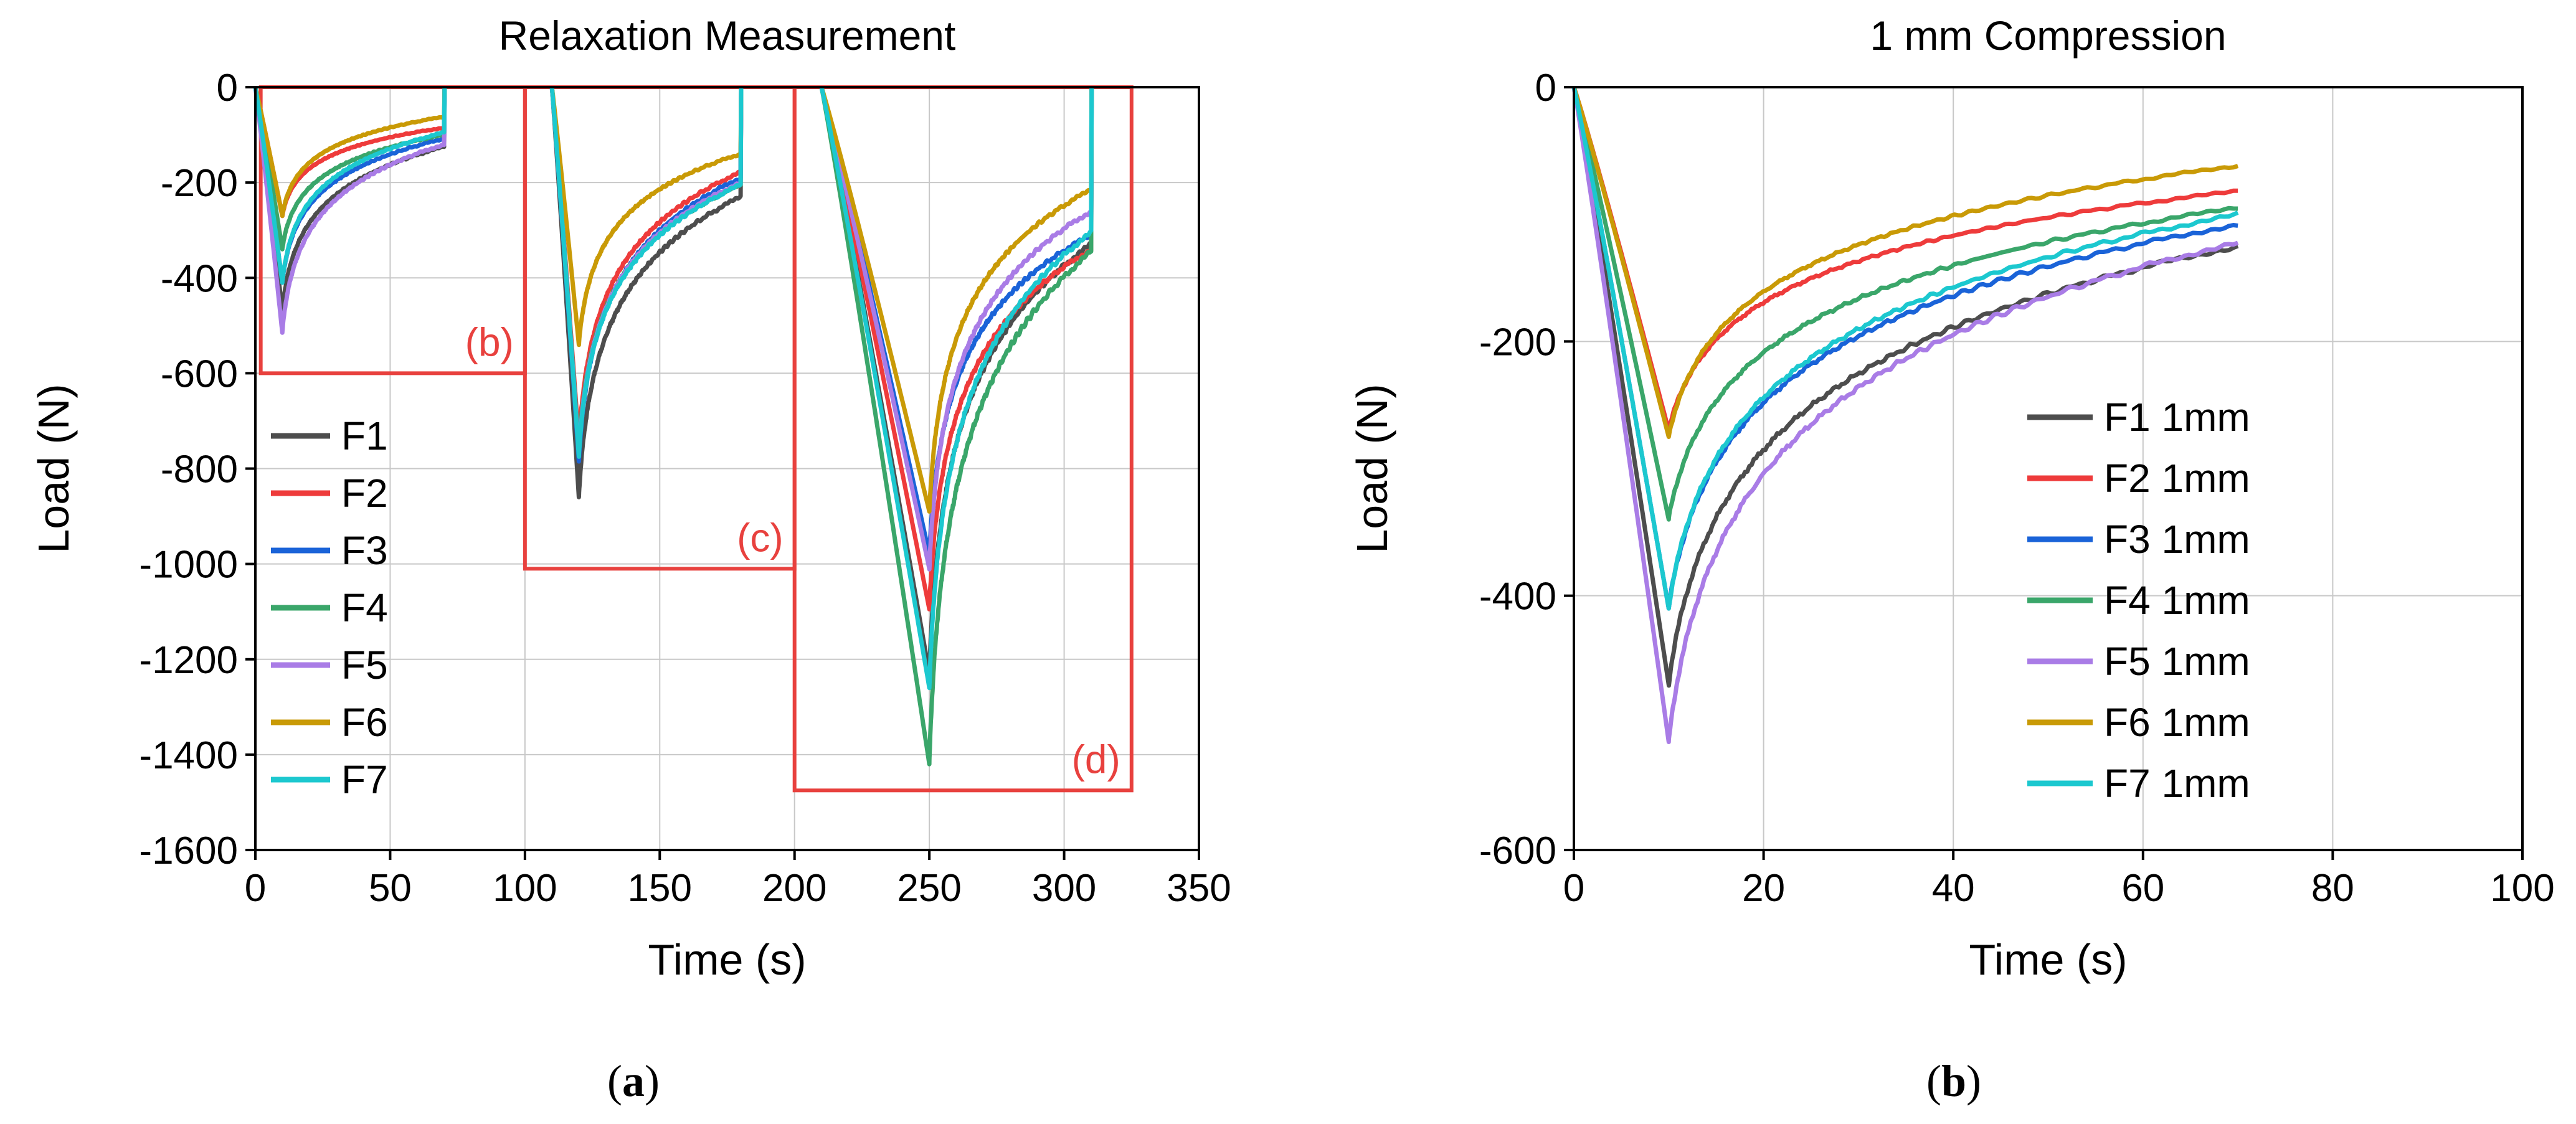  What do you see at coordinates (188, 565) in the screenshot?
I see `a-y-tick-label: -1000` at bounding box center [188, 565].